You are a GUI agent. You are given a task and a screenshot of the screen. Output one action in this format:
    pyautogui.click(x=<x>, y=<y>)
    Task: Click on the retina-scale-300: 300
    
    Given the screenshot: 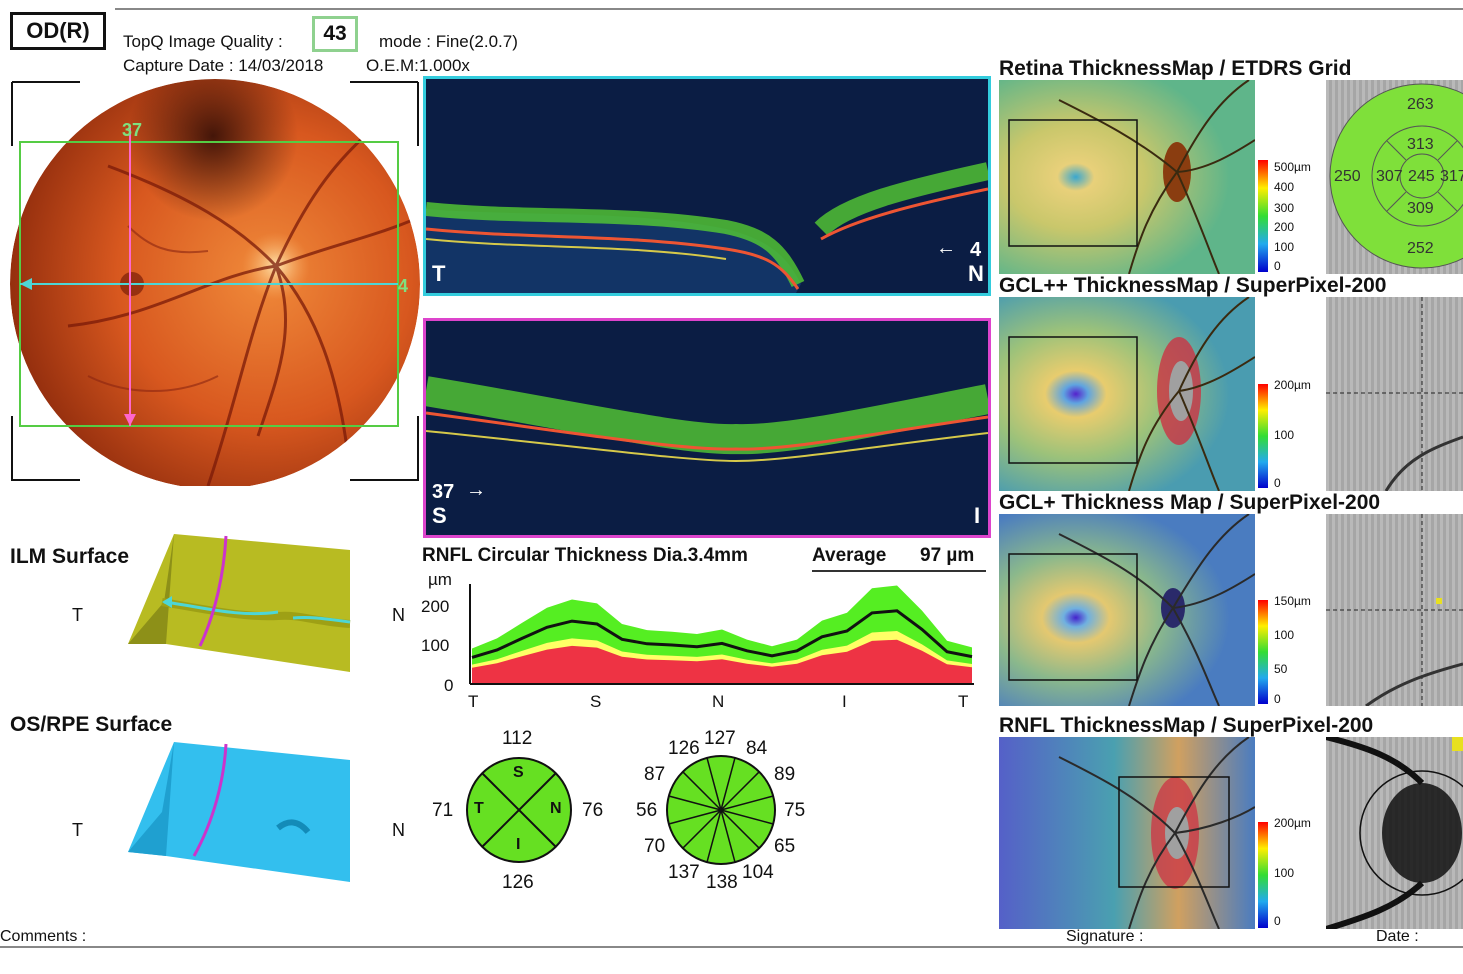 What is the action you would take?
    pyautogui.click(x=1284, y=208)
    